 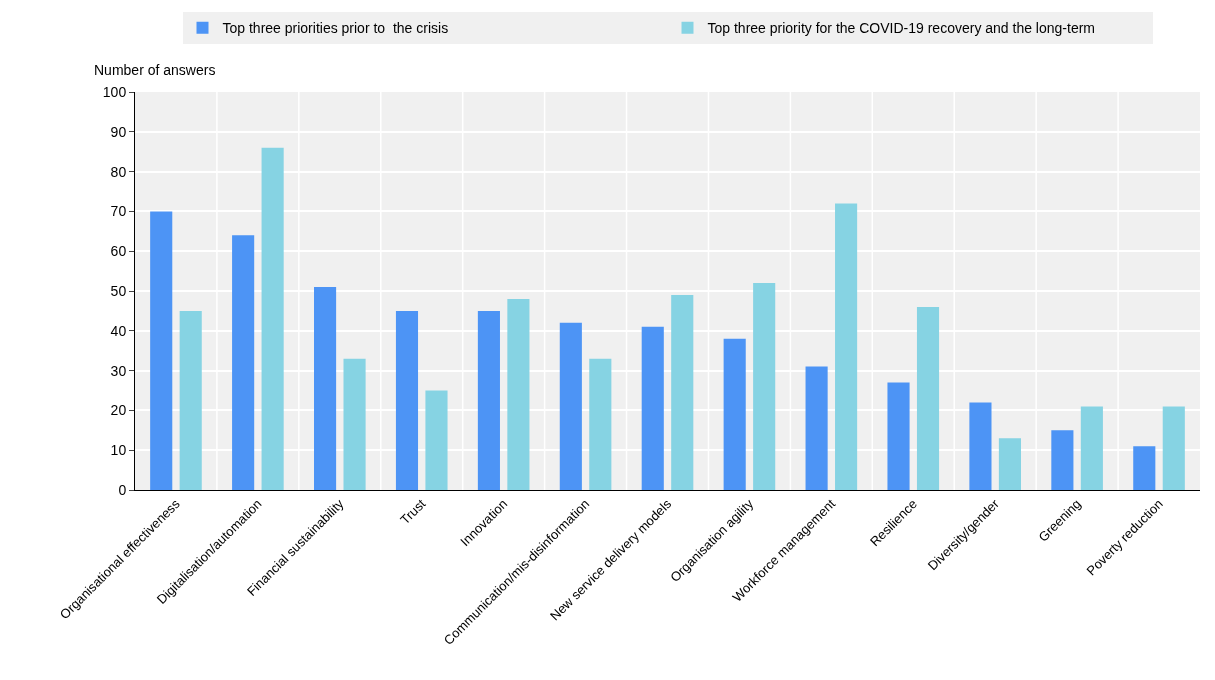 I want to click on y-axis-title: Number of answers, so click(x=155, y=70).